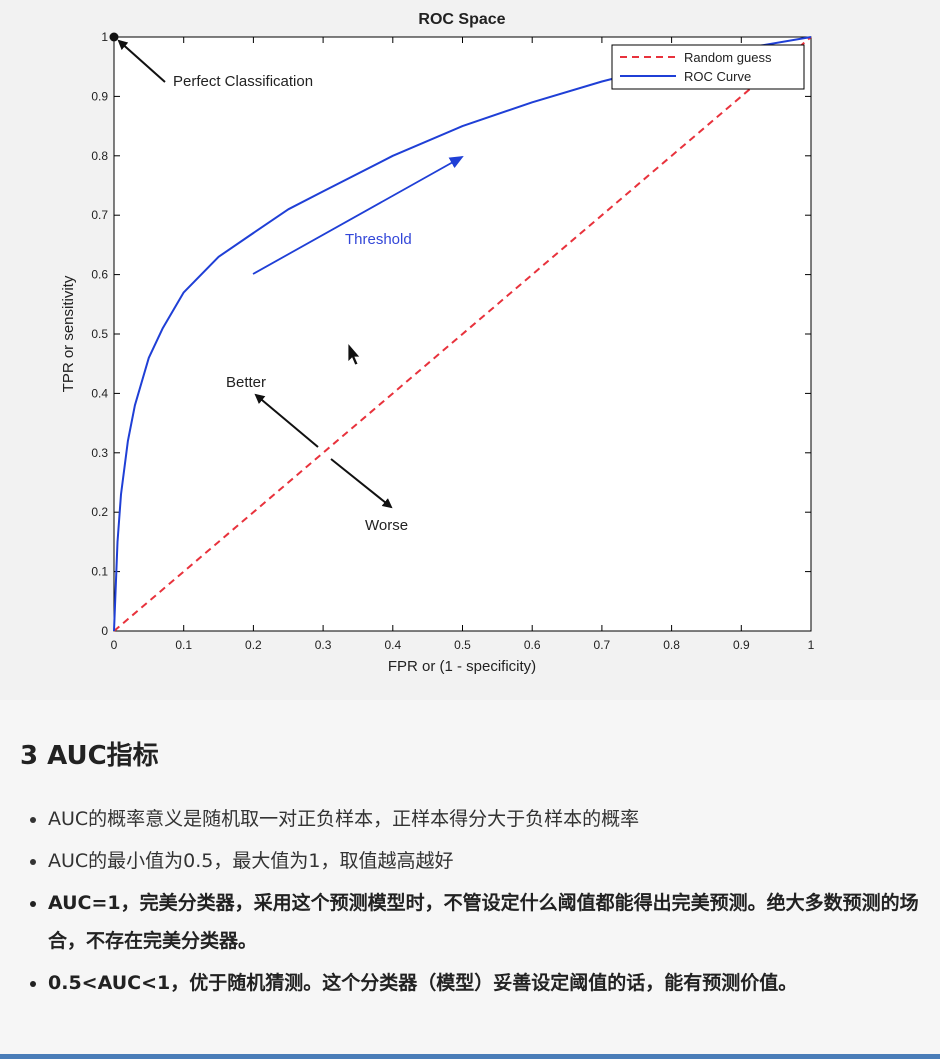 This screenshot has width=940, height=1059. Describe the element at coordinates (323, 645) in the screenshot. I see `x-tick-label: 0.3` at that location.